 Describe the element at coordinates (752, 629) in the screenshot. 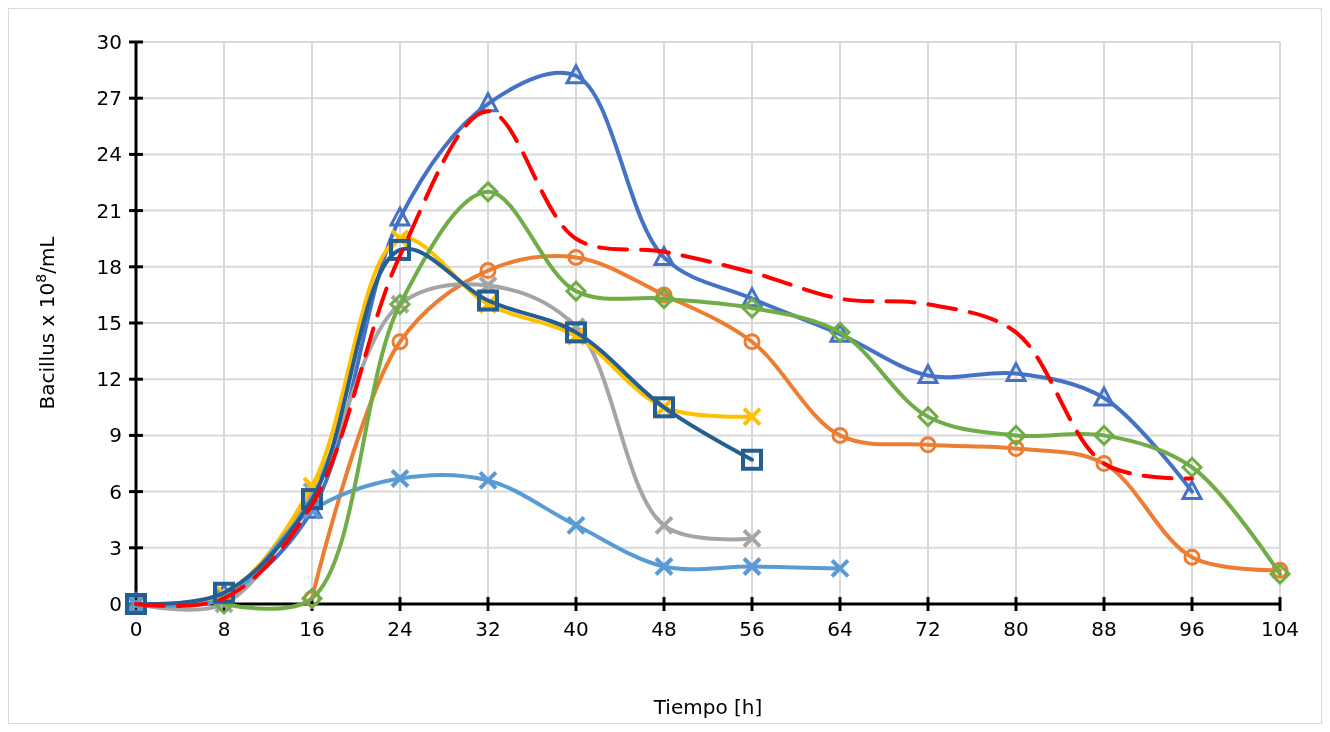

I see `x-tick-label: 56` at that location.